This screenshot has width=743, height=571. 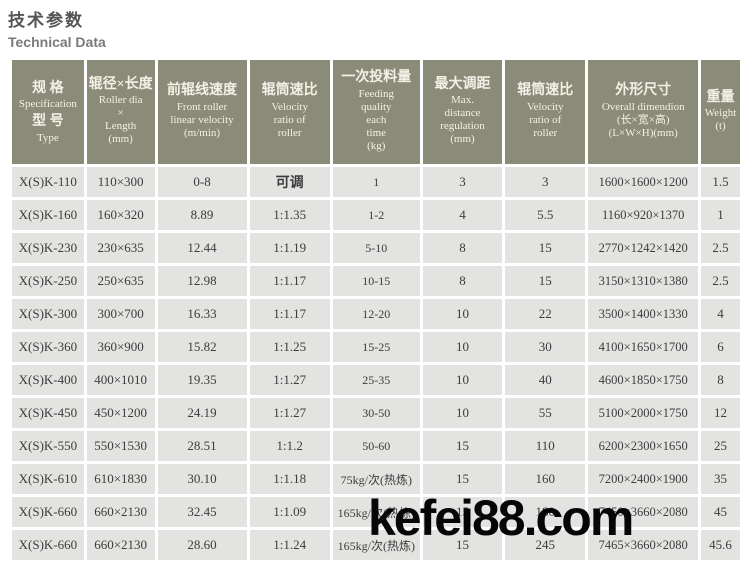 What do you see at coordinates (202, 446) in the screenshot?
I see `value-cell: 28.51` at bounding box center [202, 446].